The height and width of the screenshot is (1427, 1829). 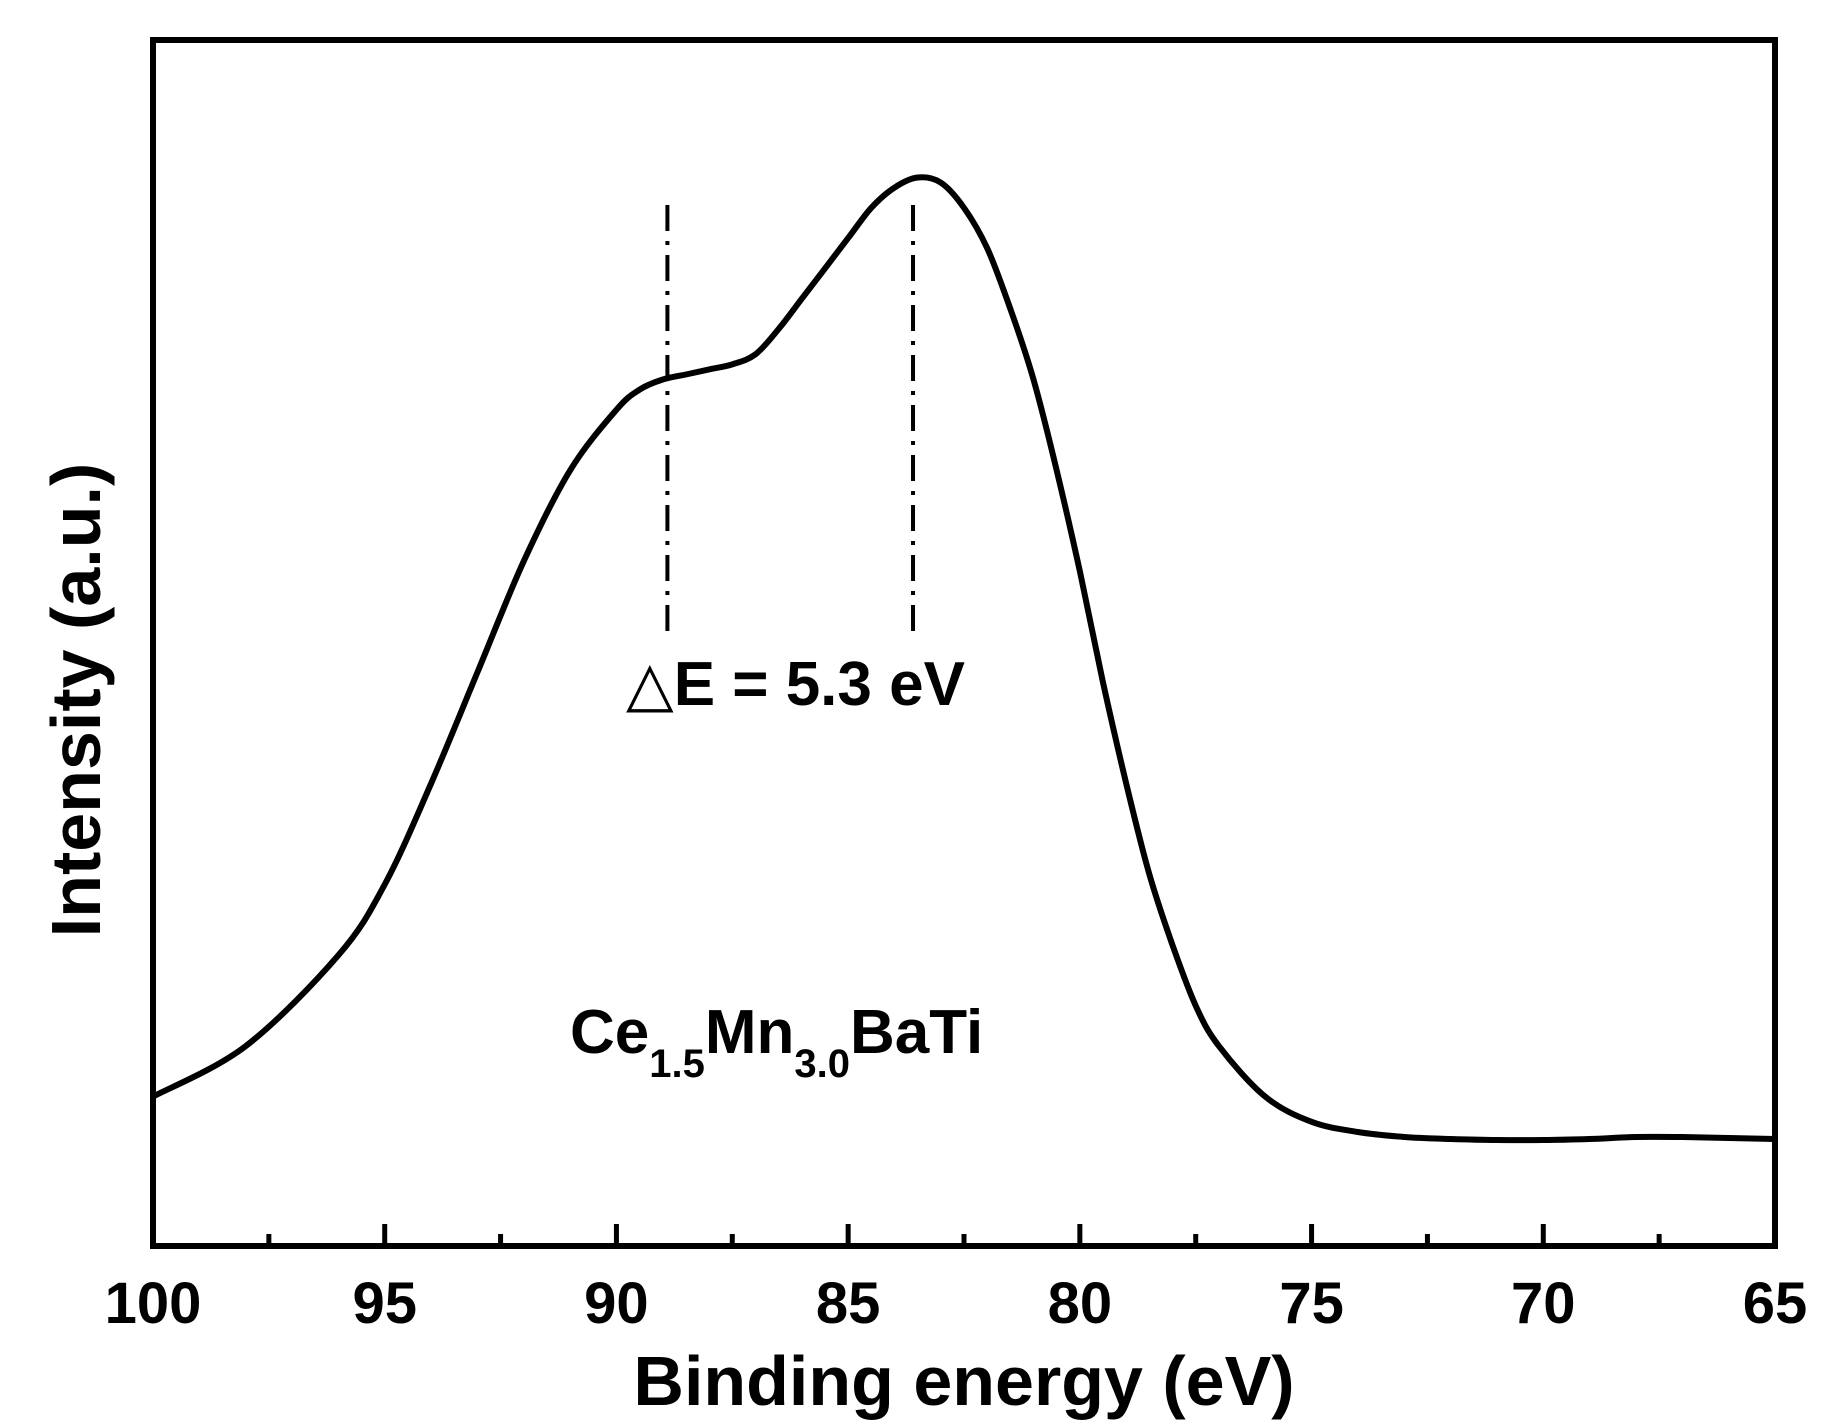 What do you see at coordinates (916, 1032) in the screenshot?
I see `sample-part-bati: BaTi` at bounding box center [916, 1032].